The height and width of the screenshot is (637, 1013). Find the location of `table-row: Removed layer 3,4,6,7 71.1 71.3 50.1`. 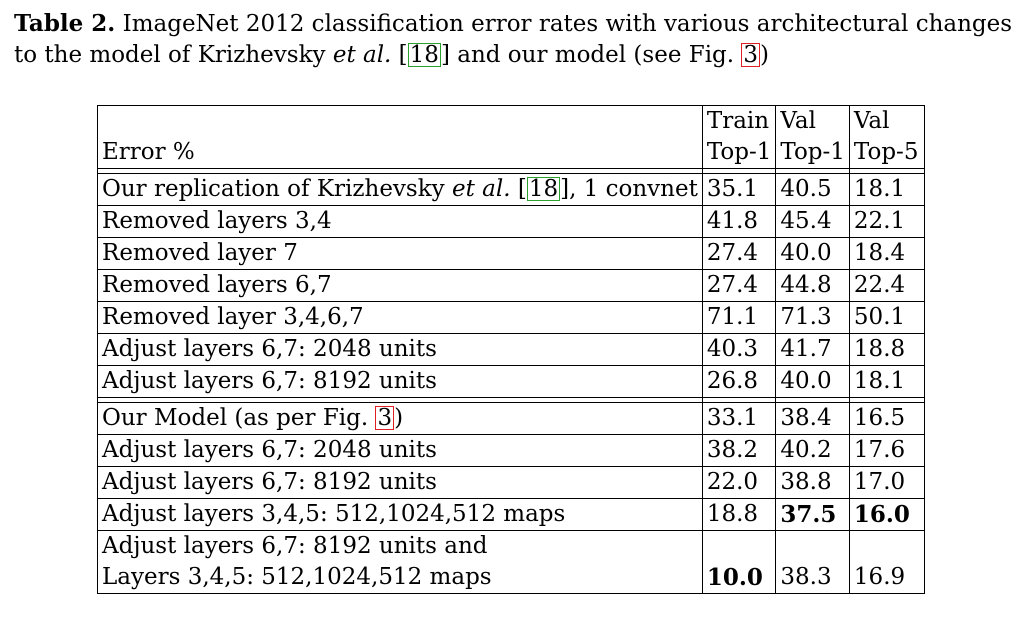

table-row: Removed layer 3,4,6,7 71.1 71.3 50.1 is located at coordinates (511, 317).